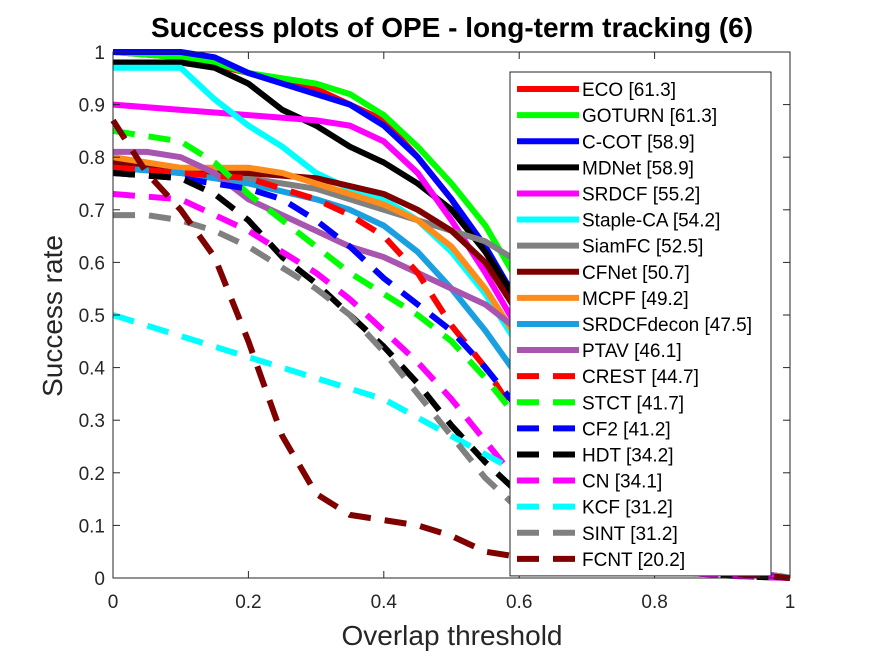 The height and width of the screenshot is (656, 875). I want to click on x-tick-label: 0.2, so click(248, 602).